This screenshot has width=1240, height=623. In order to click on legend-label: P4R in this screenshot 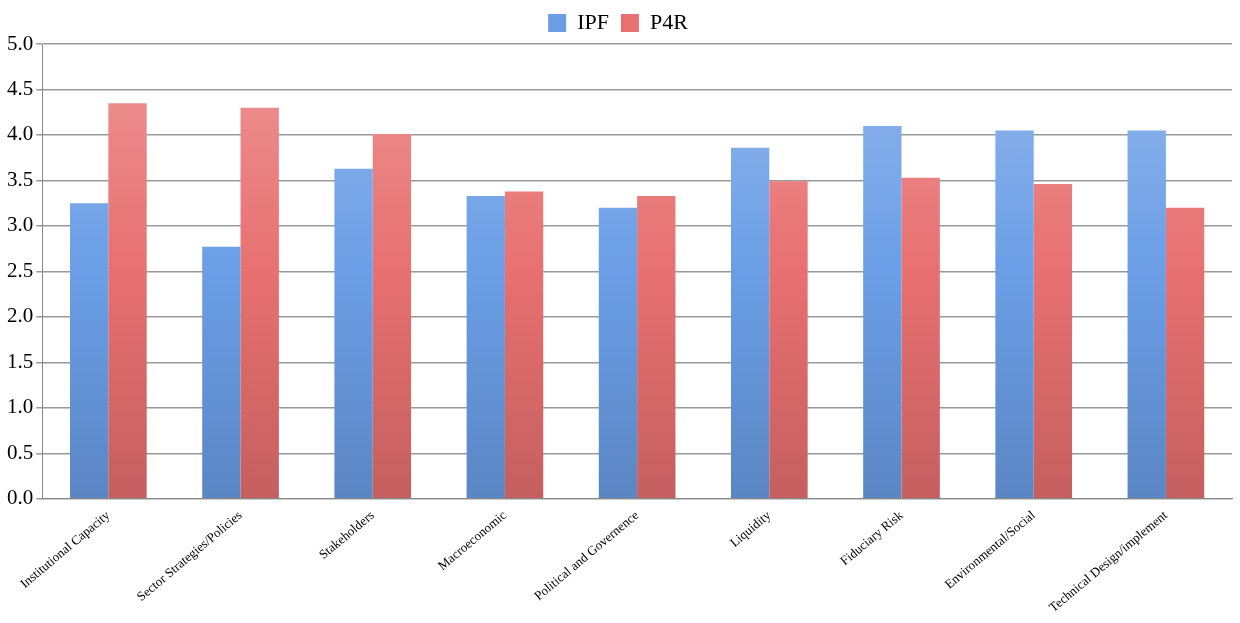, I will do `click(669, 21)`.